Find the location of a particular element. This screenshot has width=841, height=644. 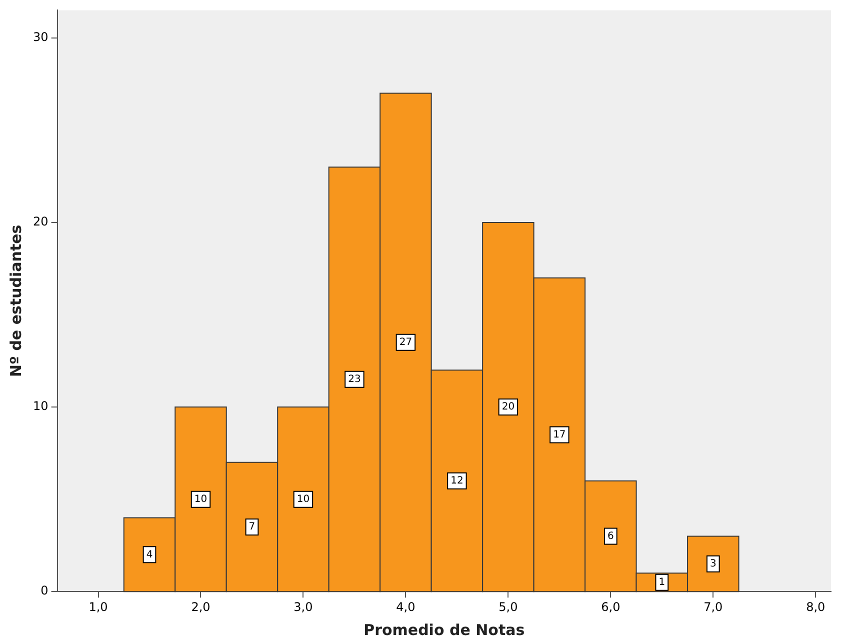

x-tick-label: 1,0 is located at coordinates (98, 607).